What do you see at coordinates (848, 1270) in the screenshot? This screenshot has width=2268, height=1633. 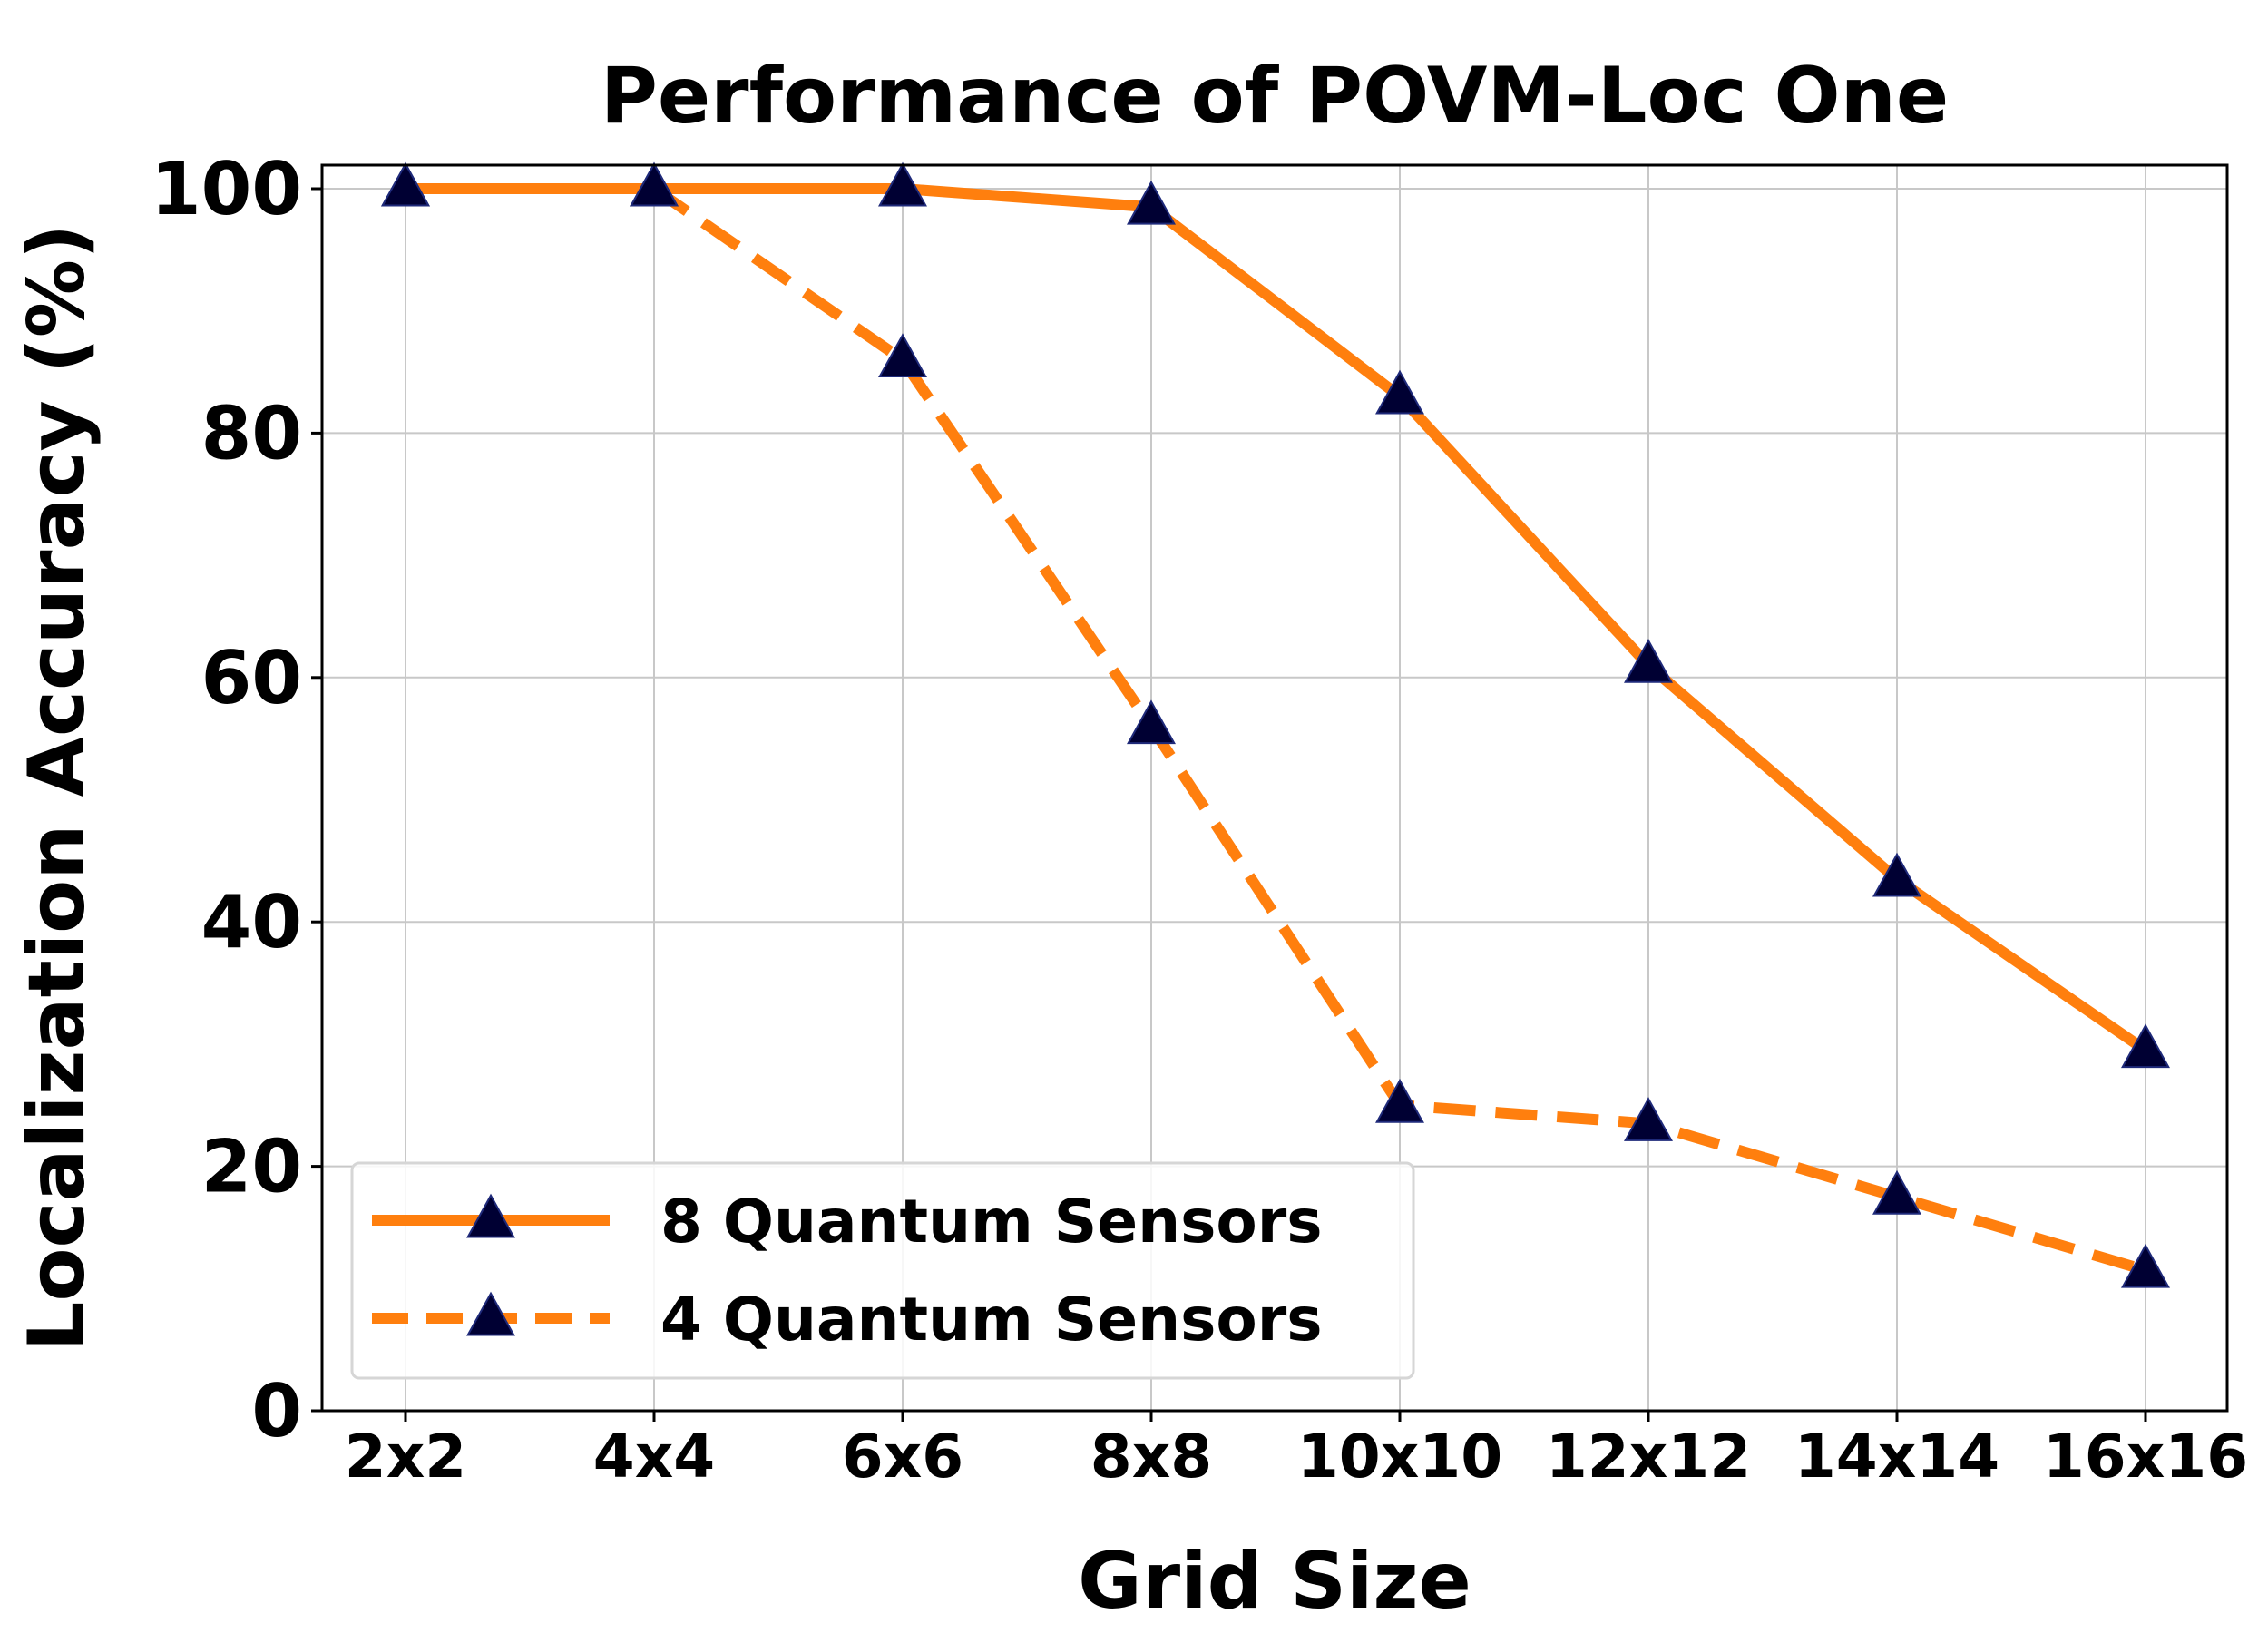 I see `legend-entries: 8 Quantum Sensors 4 Quantum Sensors` at bounding box center [848, 1270].